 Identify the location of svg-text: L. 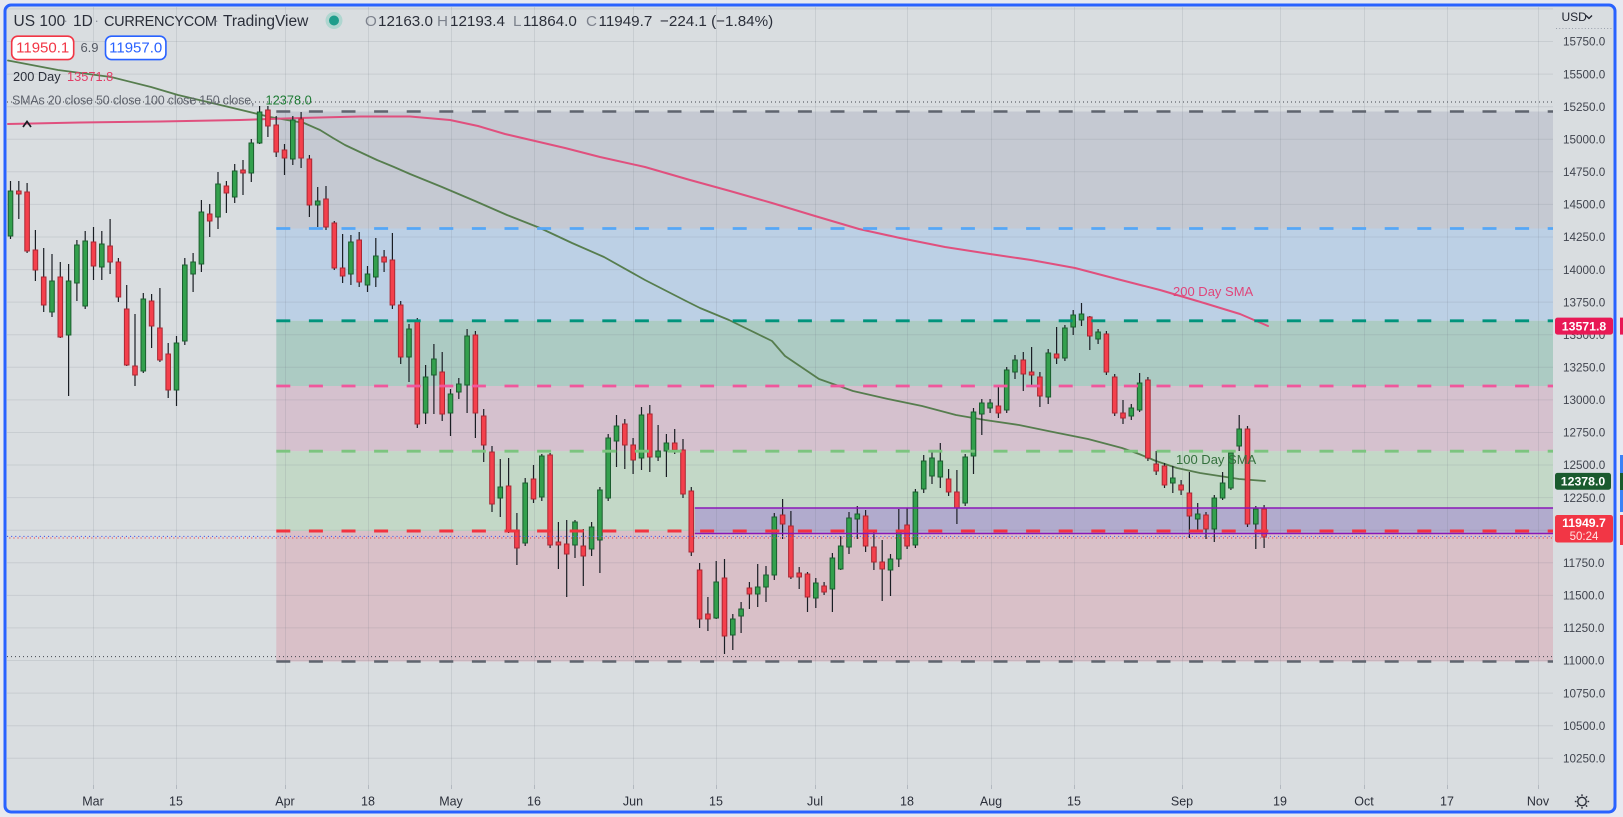
(517, 21).